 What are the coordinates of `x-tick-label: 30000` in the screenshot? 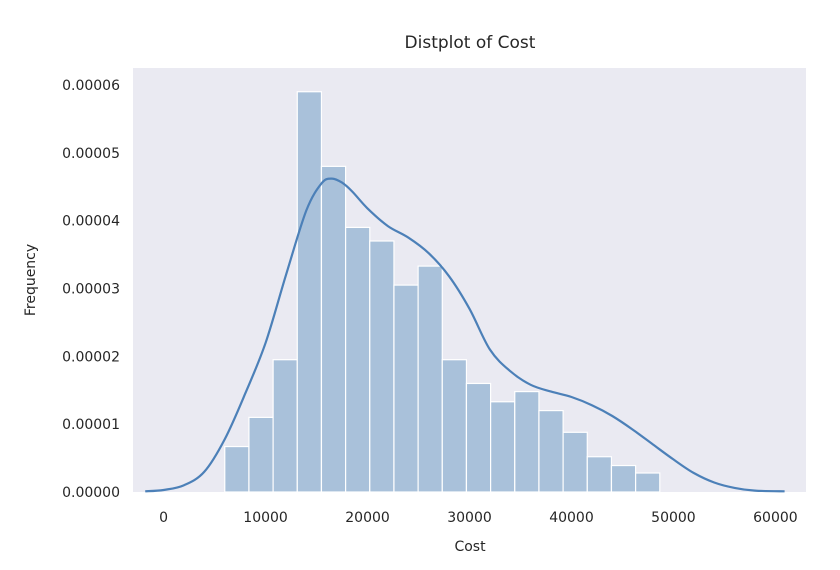 It's located at (469, 518).